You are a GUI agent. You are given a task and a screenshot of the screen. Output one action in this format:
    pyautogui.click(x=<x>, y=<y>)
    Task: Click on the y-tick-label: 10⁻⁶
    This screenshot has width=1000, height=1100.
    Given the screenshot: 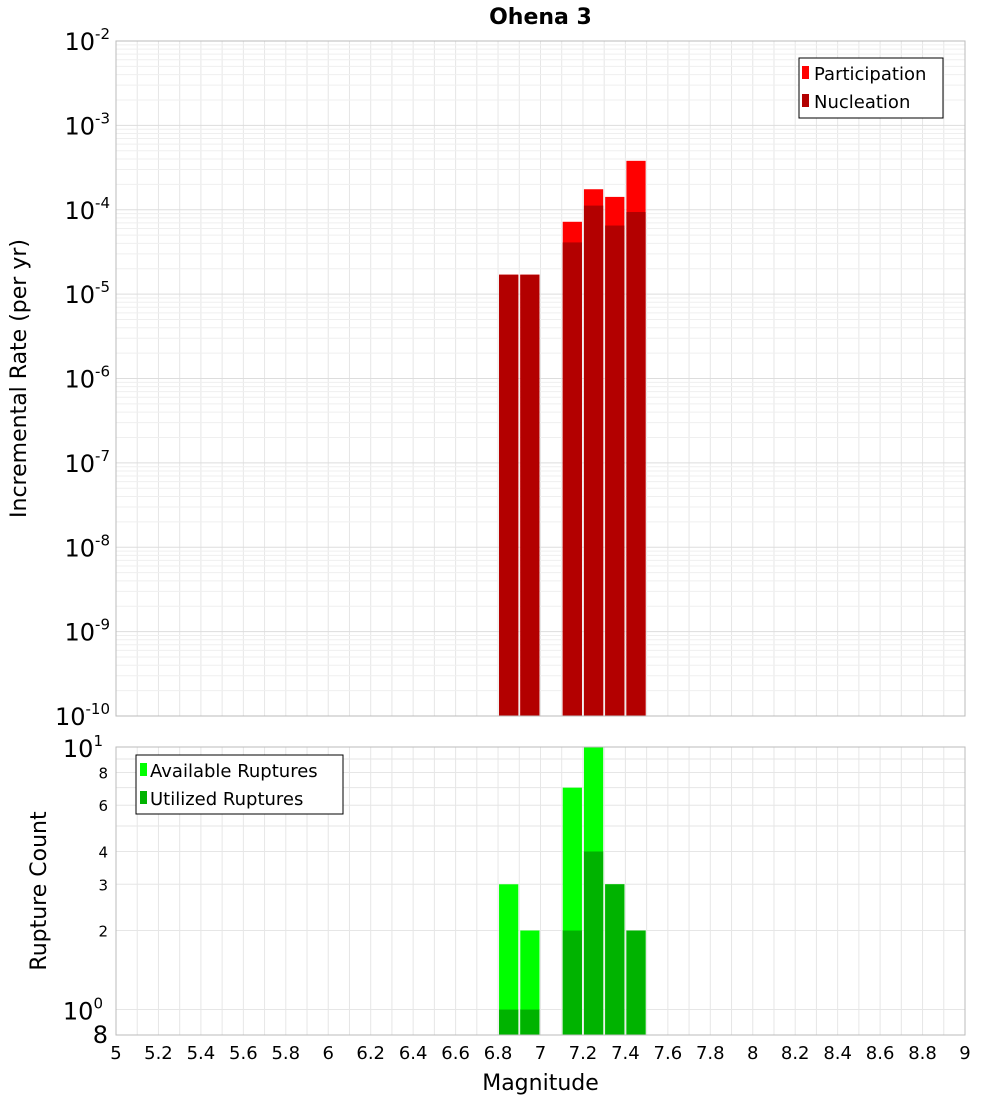 What is the action you would take?
    pyautogui.click(x=87, y=378)
    